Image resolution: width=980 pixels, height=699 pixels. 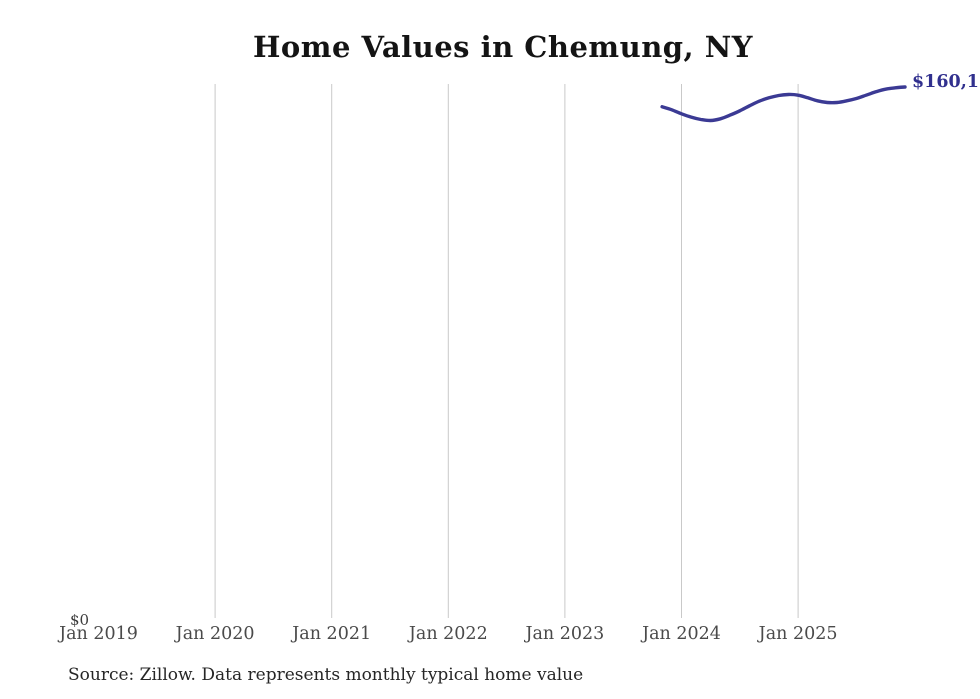 I want to click on x-axis-tick-label: Jan 2020, so click(x=215, y=634).